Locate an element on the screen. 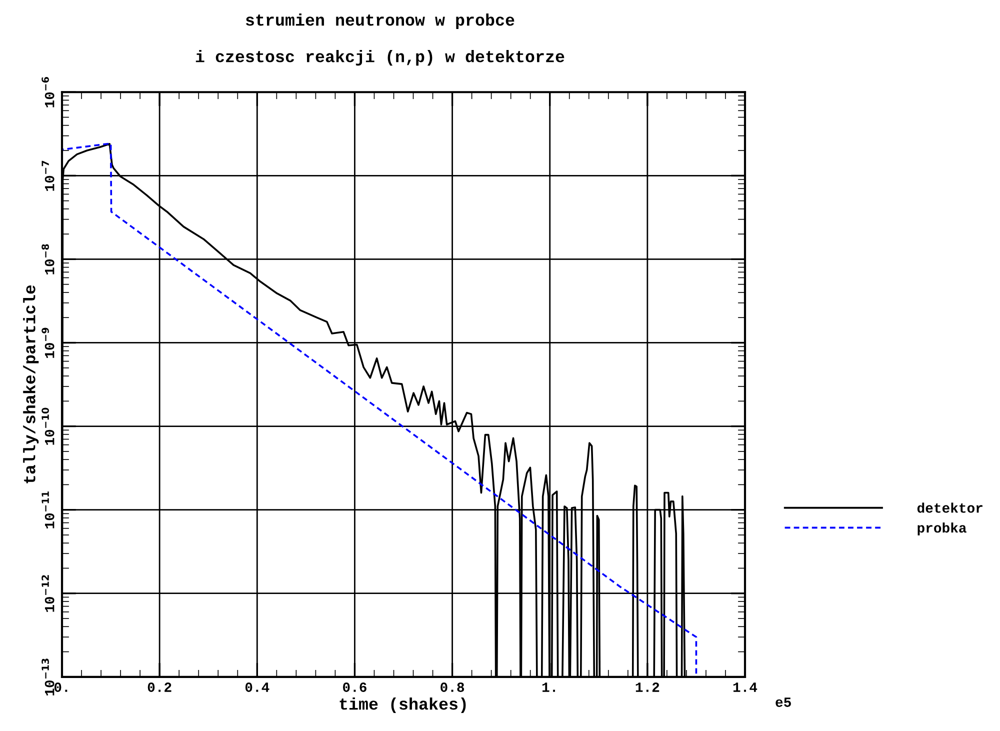  y-tick-label: 10$^{−13}$ is located at coordinates (48, 677).